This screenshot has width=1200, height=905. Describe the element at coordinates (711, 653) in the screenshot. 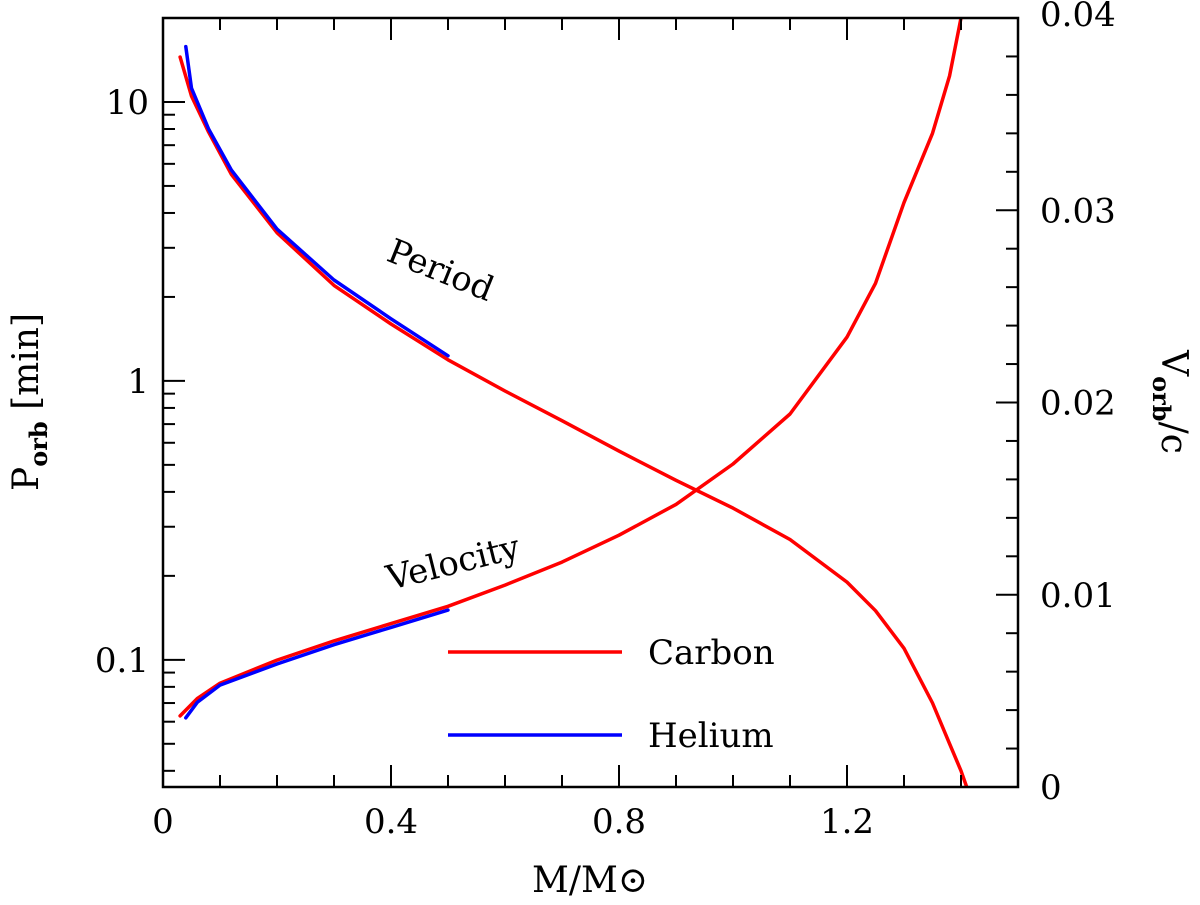

I see `legend-label-carbon: Carbon` at that location.